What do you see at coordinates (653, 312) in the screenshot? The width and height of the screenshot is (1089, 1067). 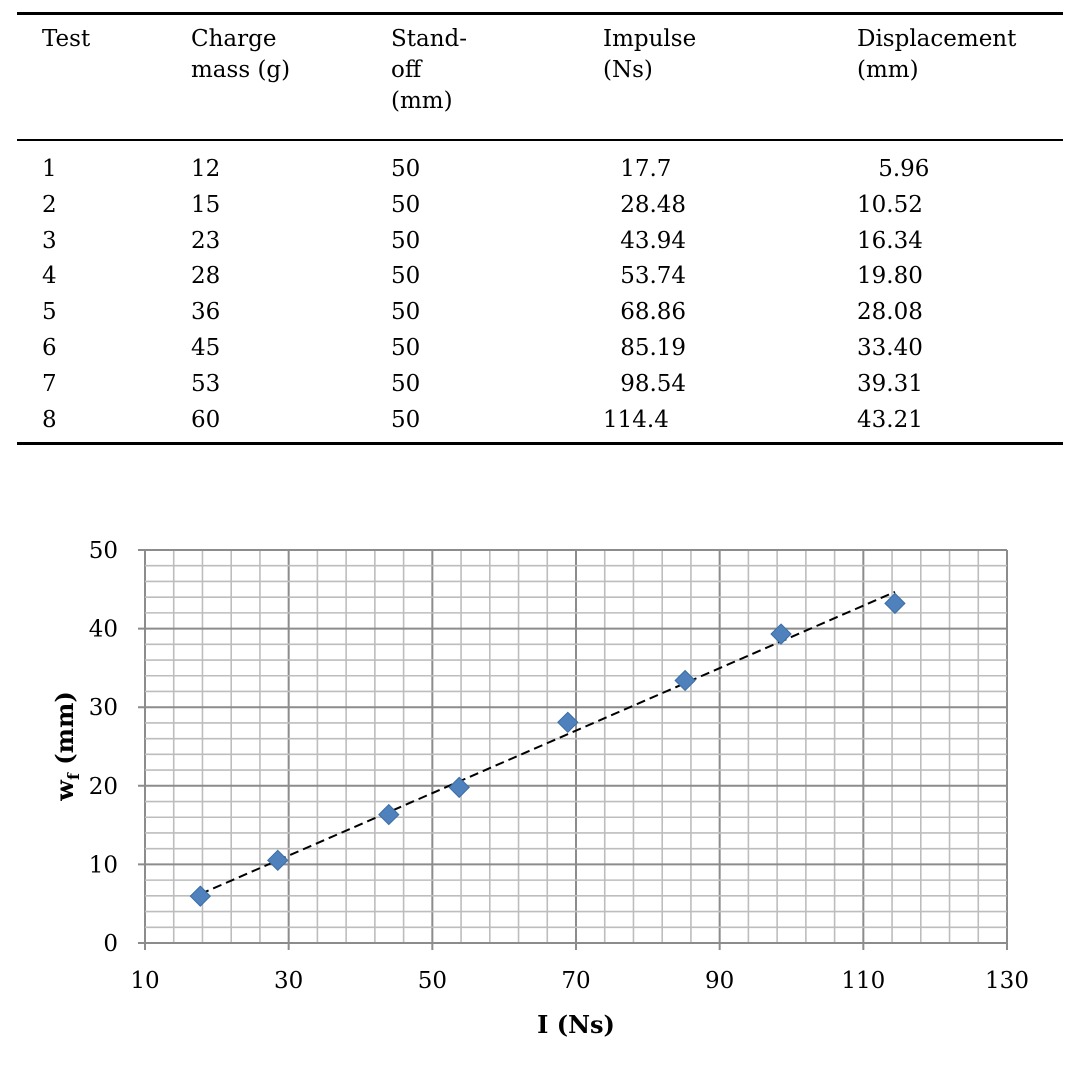 I see `table-cell: 68.86` at bounding box center [653, 312].